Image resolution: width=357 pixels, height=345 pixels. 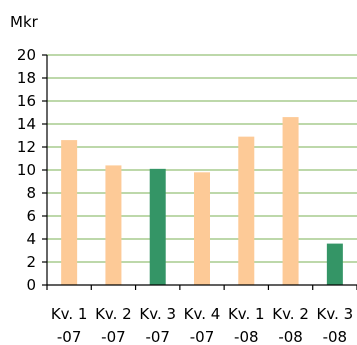 What do you see at coordinates (290, 325) in the screenshot?
I see `x-tick-label: Kv. 2 -08` at bounding box center [290, 325].